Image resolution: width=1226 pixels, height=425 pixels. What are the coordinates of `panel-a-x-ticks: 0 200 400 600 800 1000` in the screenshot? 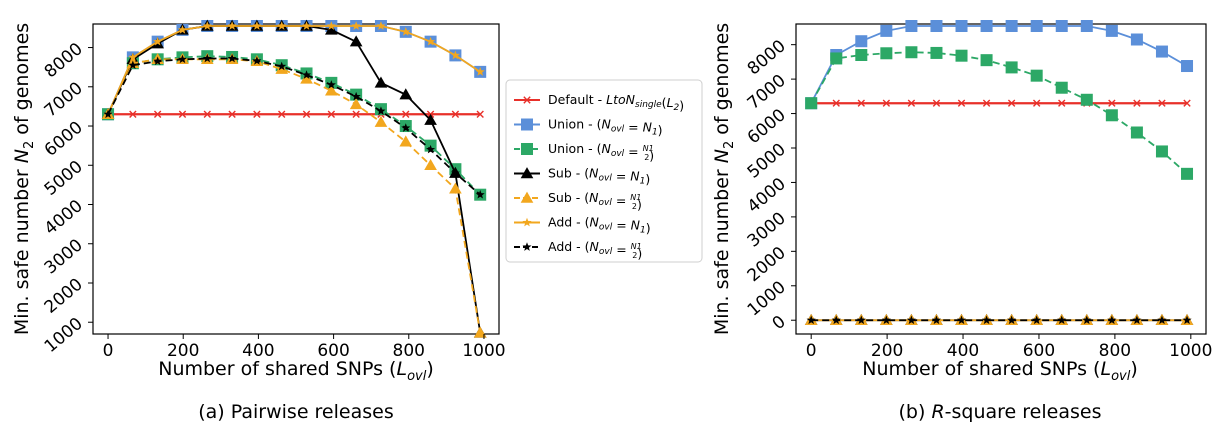 It's located at (304, 347).